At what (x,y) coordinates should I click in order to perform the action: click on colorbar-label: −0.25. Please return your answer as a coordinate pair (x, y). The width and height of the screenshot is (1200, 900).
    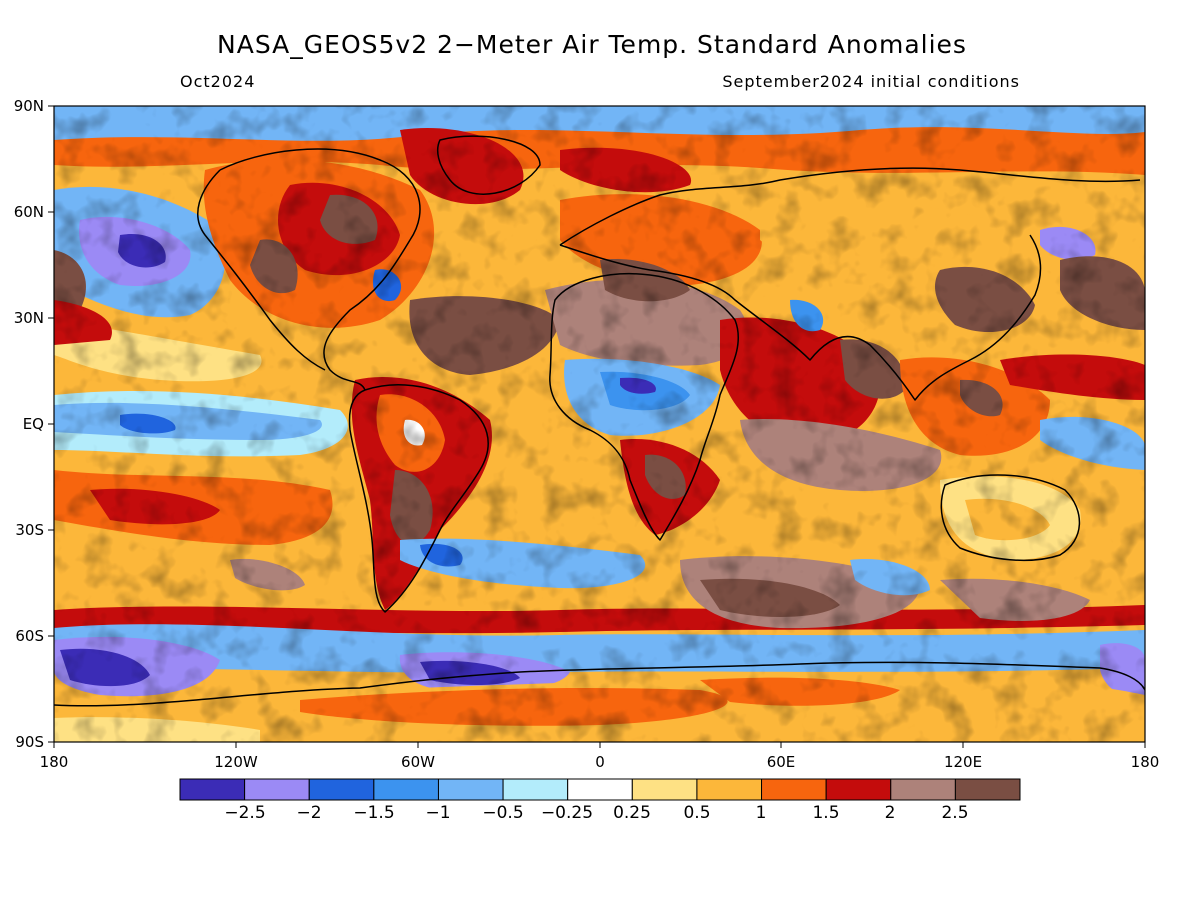
    Looking at the image, I should click on (567, 813).